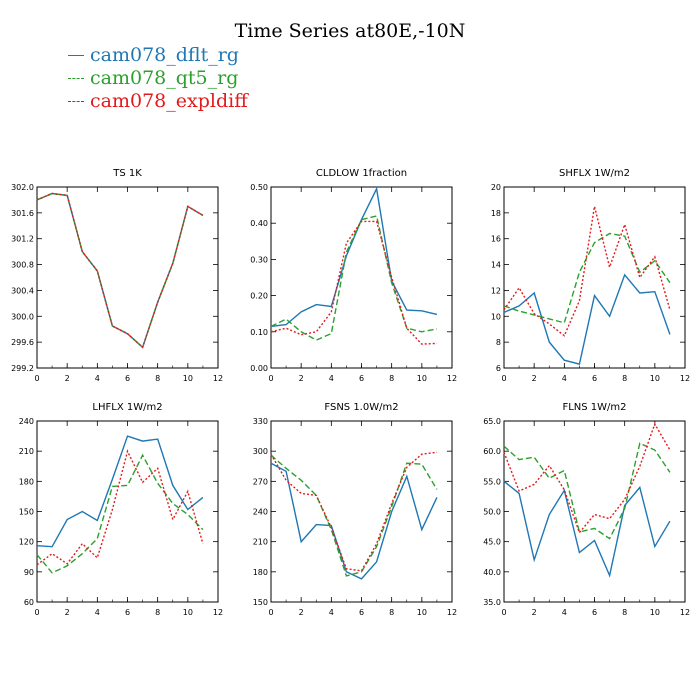 This screenshot has height=700, width=700. What do you see at coordinates (22, 213) in the screenshot?
I see `y-tick-label: 301.6` at bounding box center [22, 213].